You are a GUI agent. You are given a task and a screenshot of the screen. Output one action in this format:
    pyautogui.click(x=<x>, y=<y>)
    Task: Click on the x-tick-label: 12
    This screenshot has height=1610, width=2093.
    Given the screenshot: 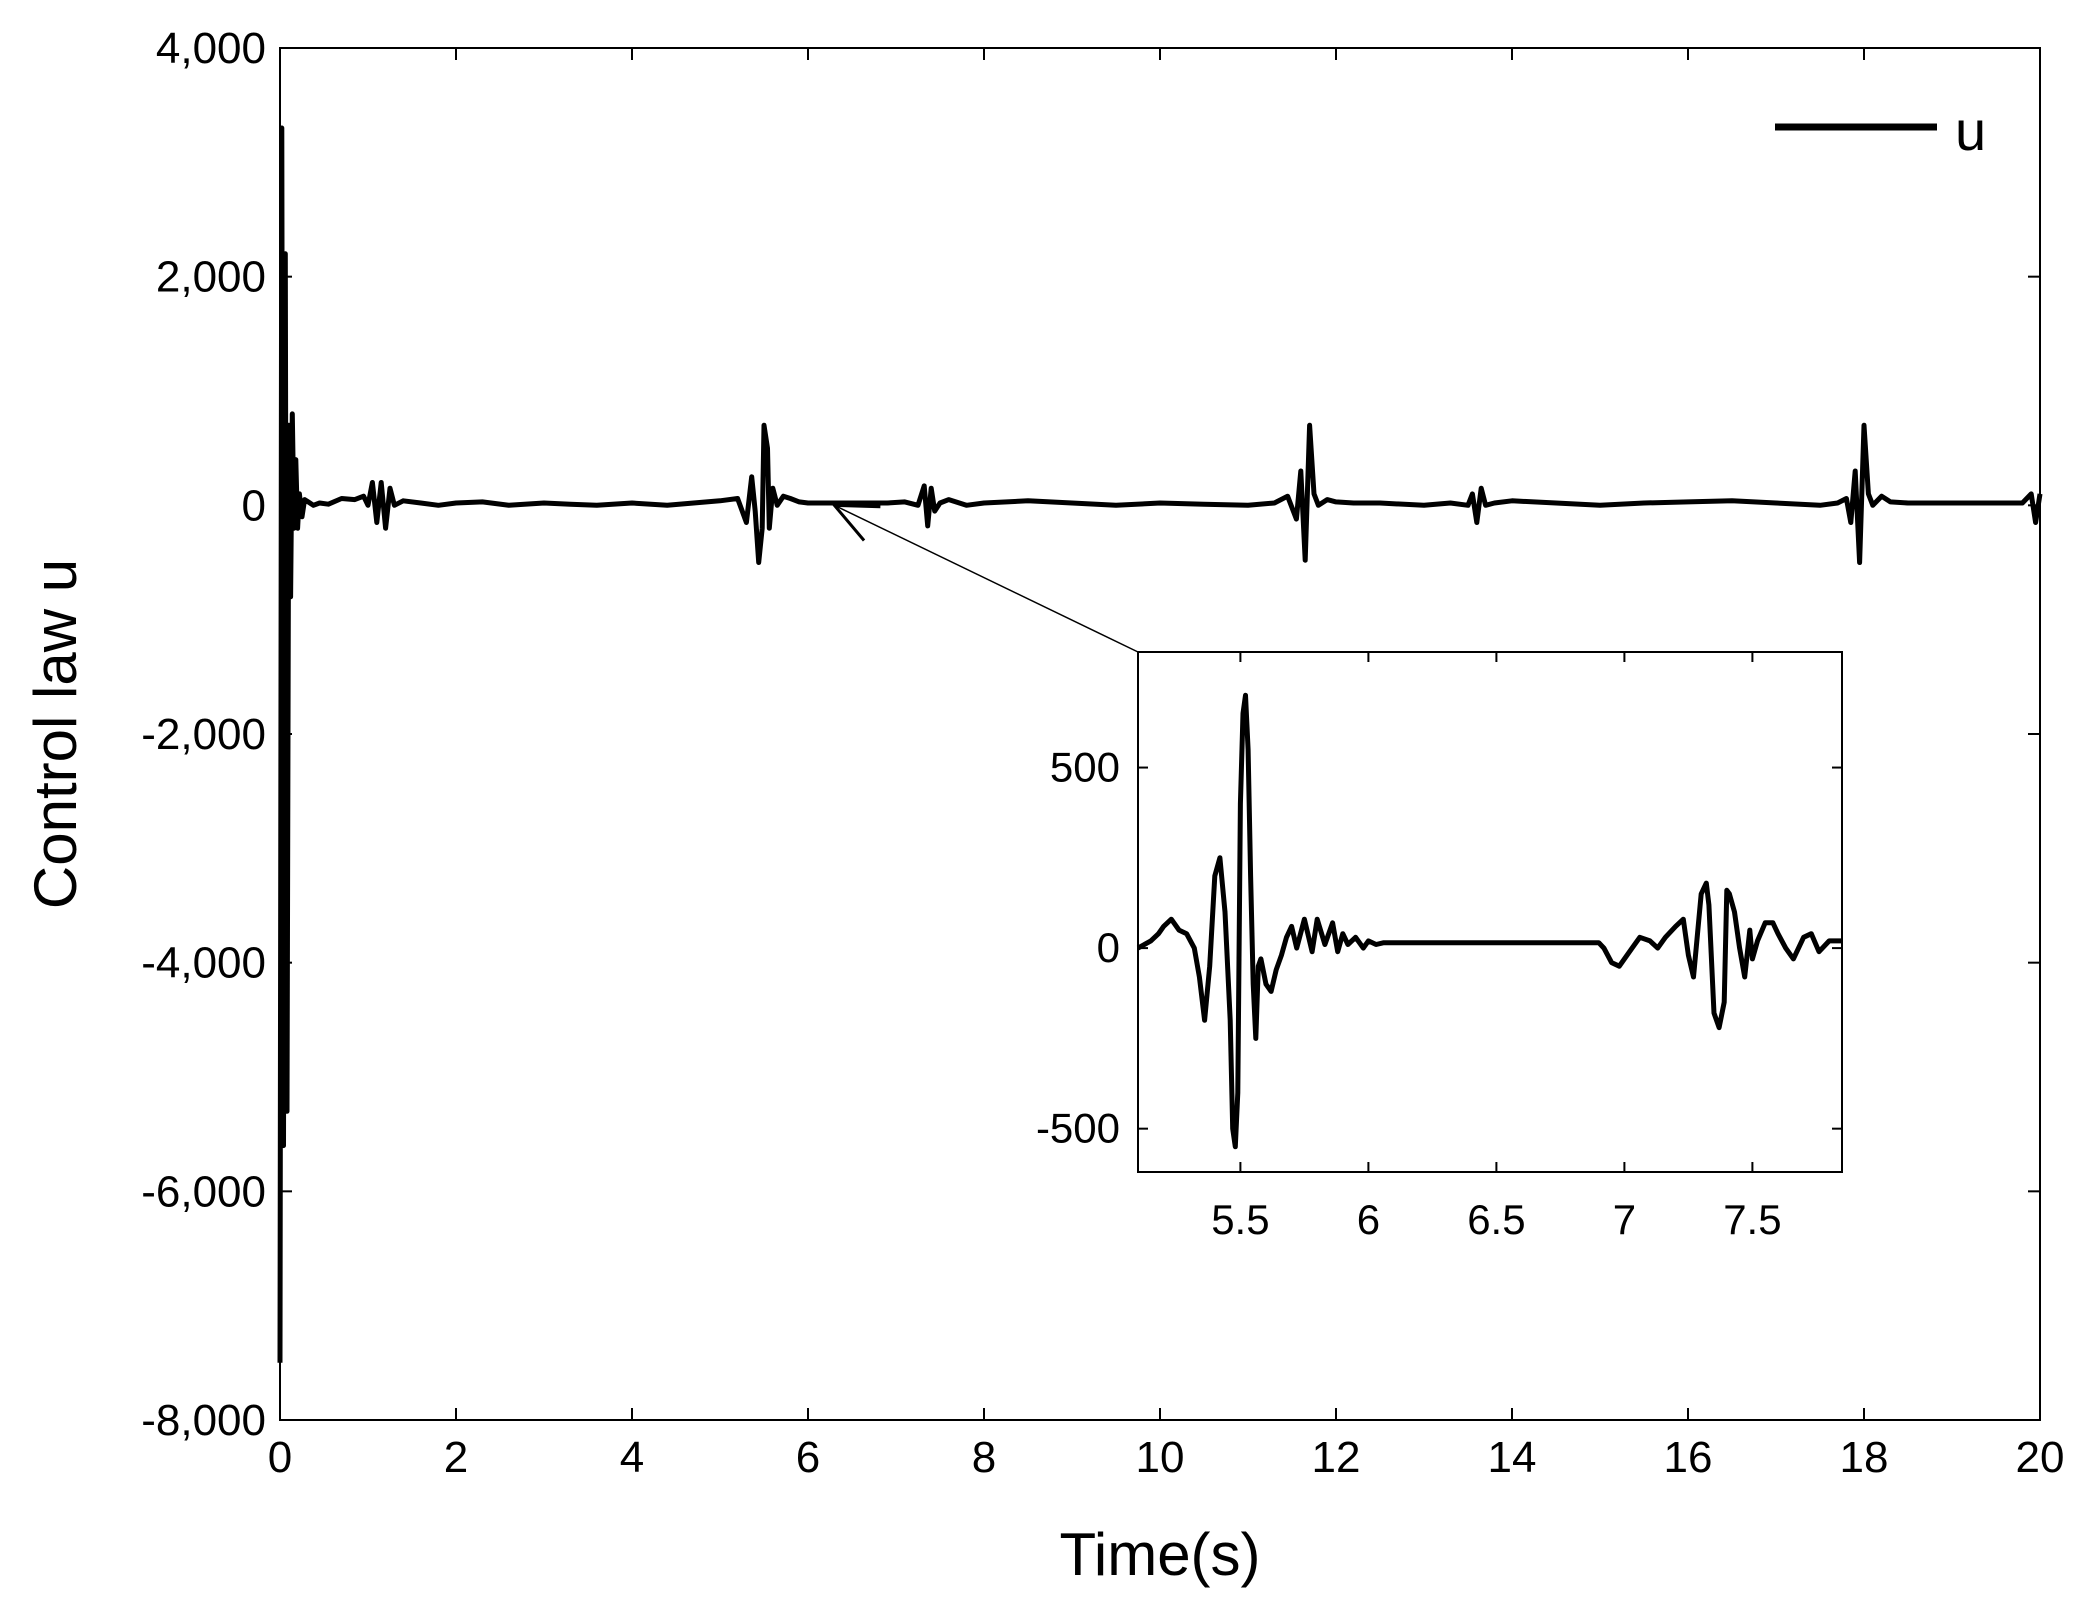 What is the action you would take?
    pyautogui.click(x=1336, y=1457)
    